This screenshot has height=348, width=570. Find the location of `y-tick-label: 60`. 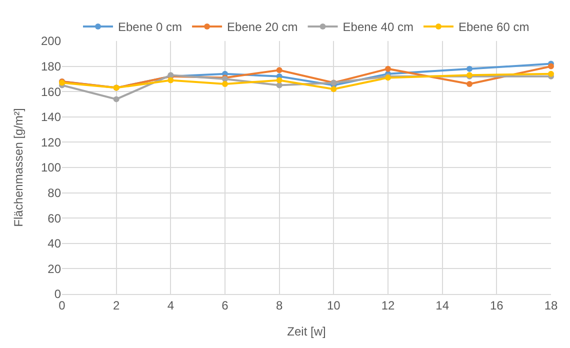

y-tick-label: 60 is located at coordinates (55, 218).